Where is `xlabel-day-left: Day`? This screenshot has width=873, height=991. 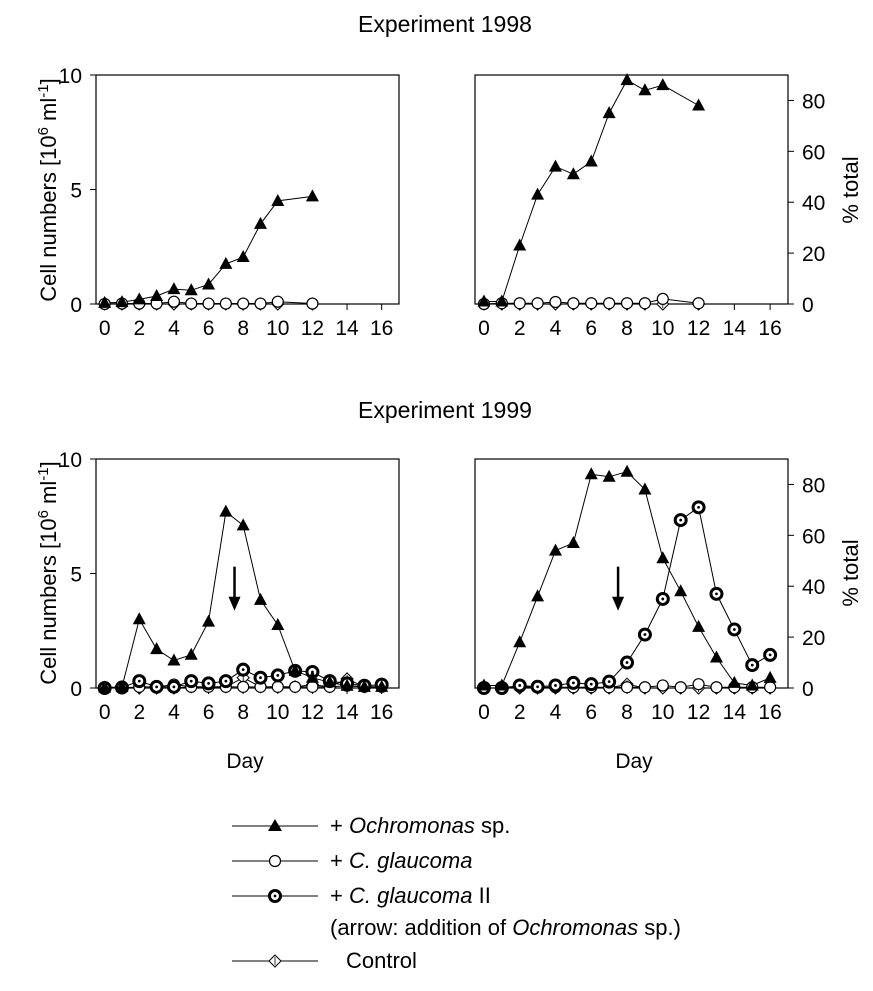 xlabel-day-left: Day is located at coordinates (245, 761).